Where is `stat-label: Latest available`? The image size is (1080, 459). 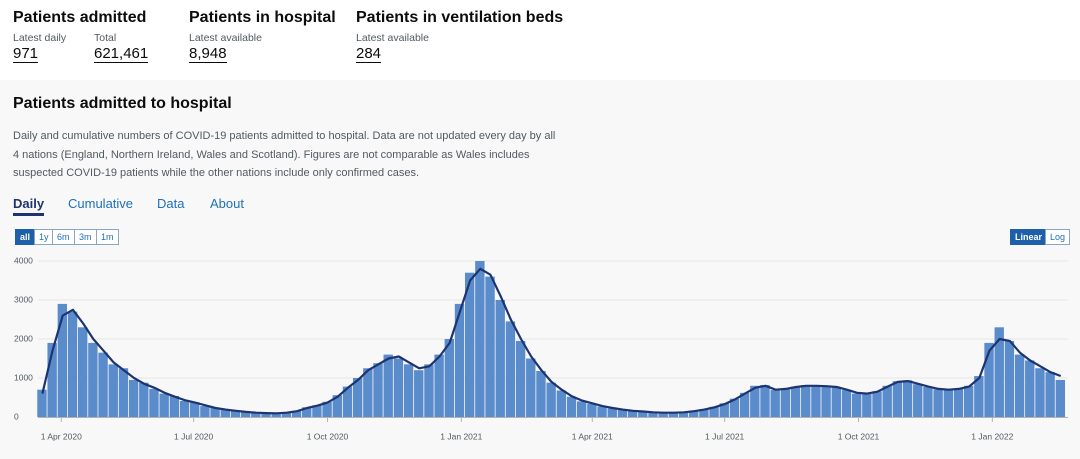 stat-label: Latest available is located at coordinates (225, 38).